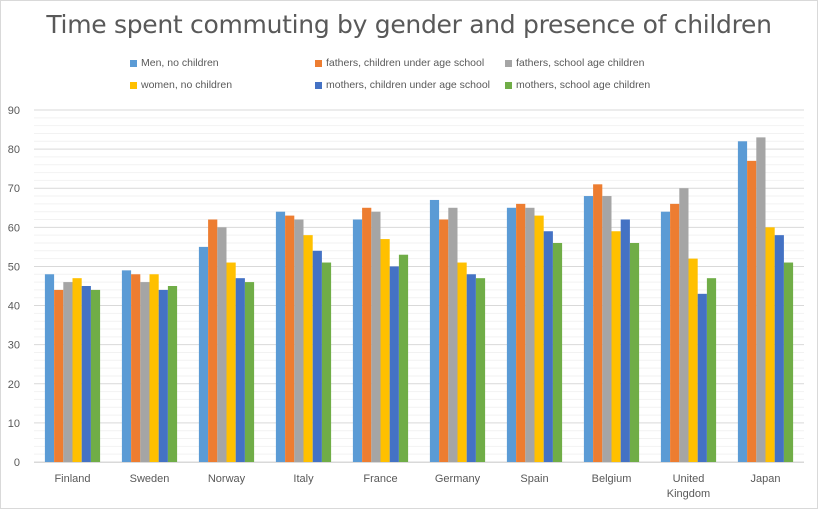 This screenshot has width=818, height=509. What do you see at coordinates (14, 424) in the screenshot?
I see `y-tick-label: 10` at bounding box center [14, 424].